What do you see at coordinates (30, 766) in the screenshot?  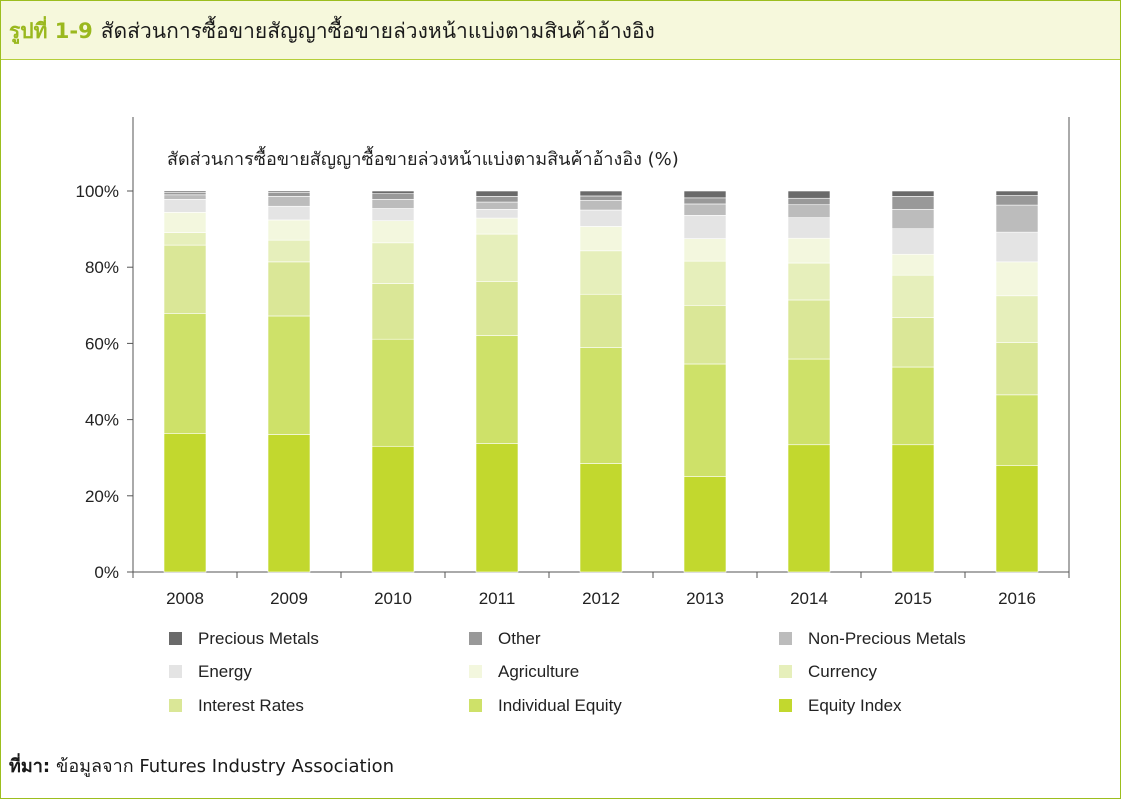 I see `source-label: ที่มา:` at bounding box center [30, 766].